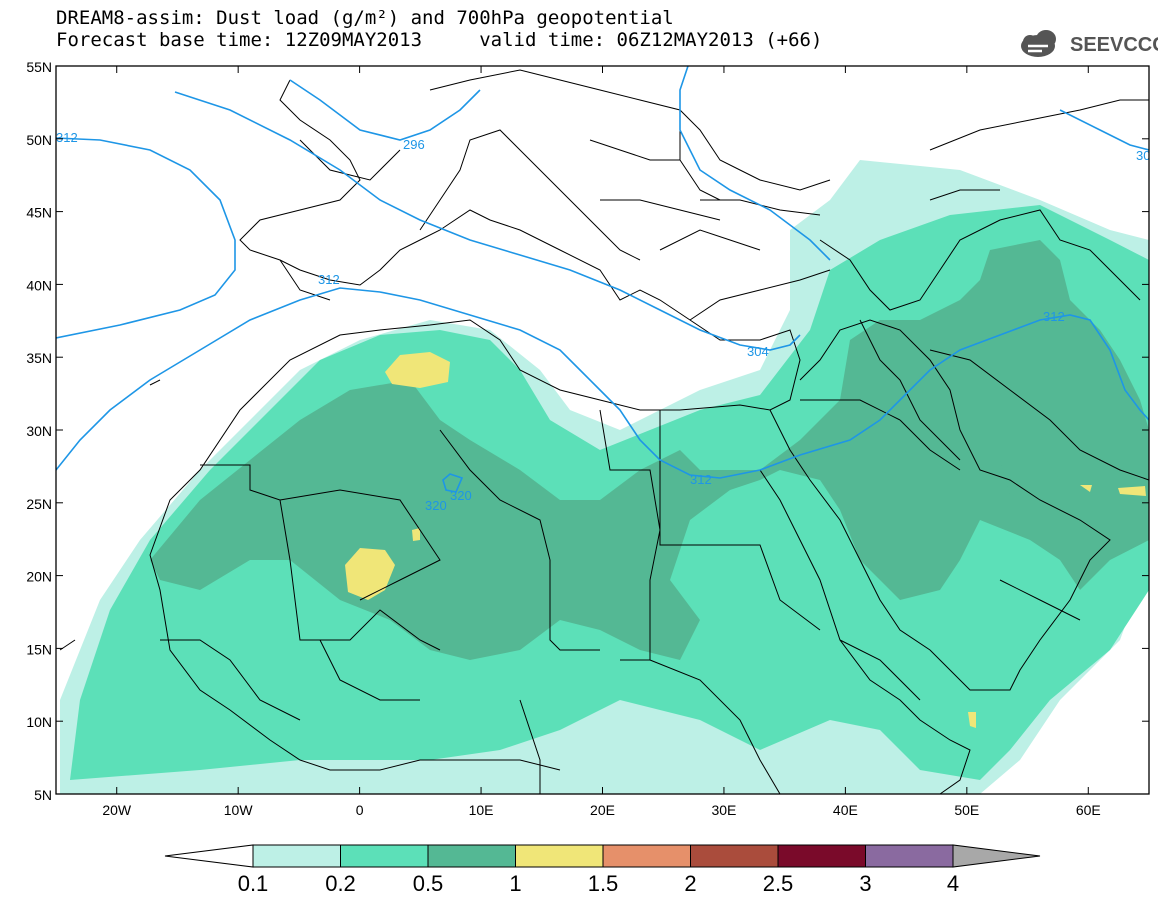  What do you see at coordinates (39, 649) in the screenshot?
I see `lat-tick-label: 15N` at bounding box center [39, 649].